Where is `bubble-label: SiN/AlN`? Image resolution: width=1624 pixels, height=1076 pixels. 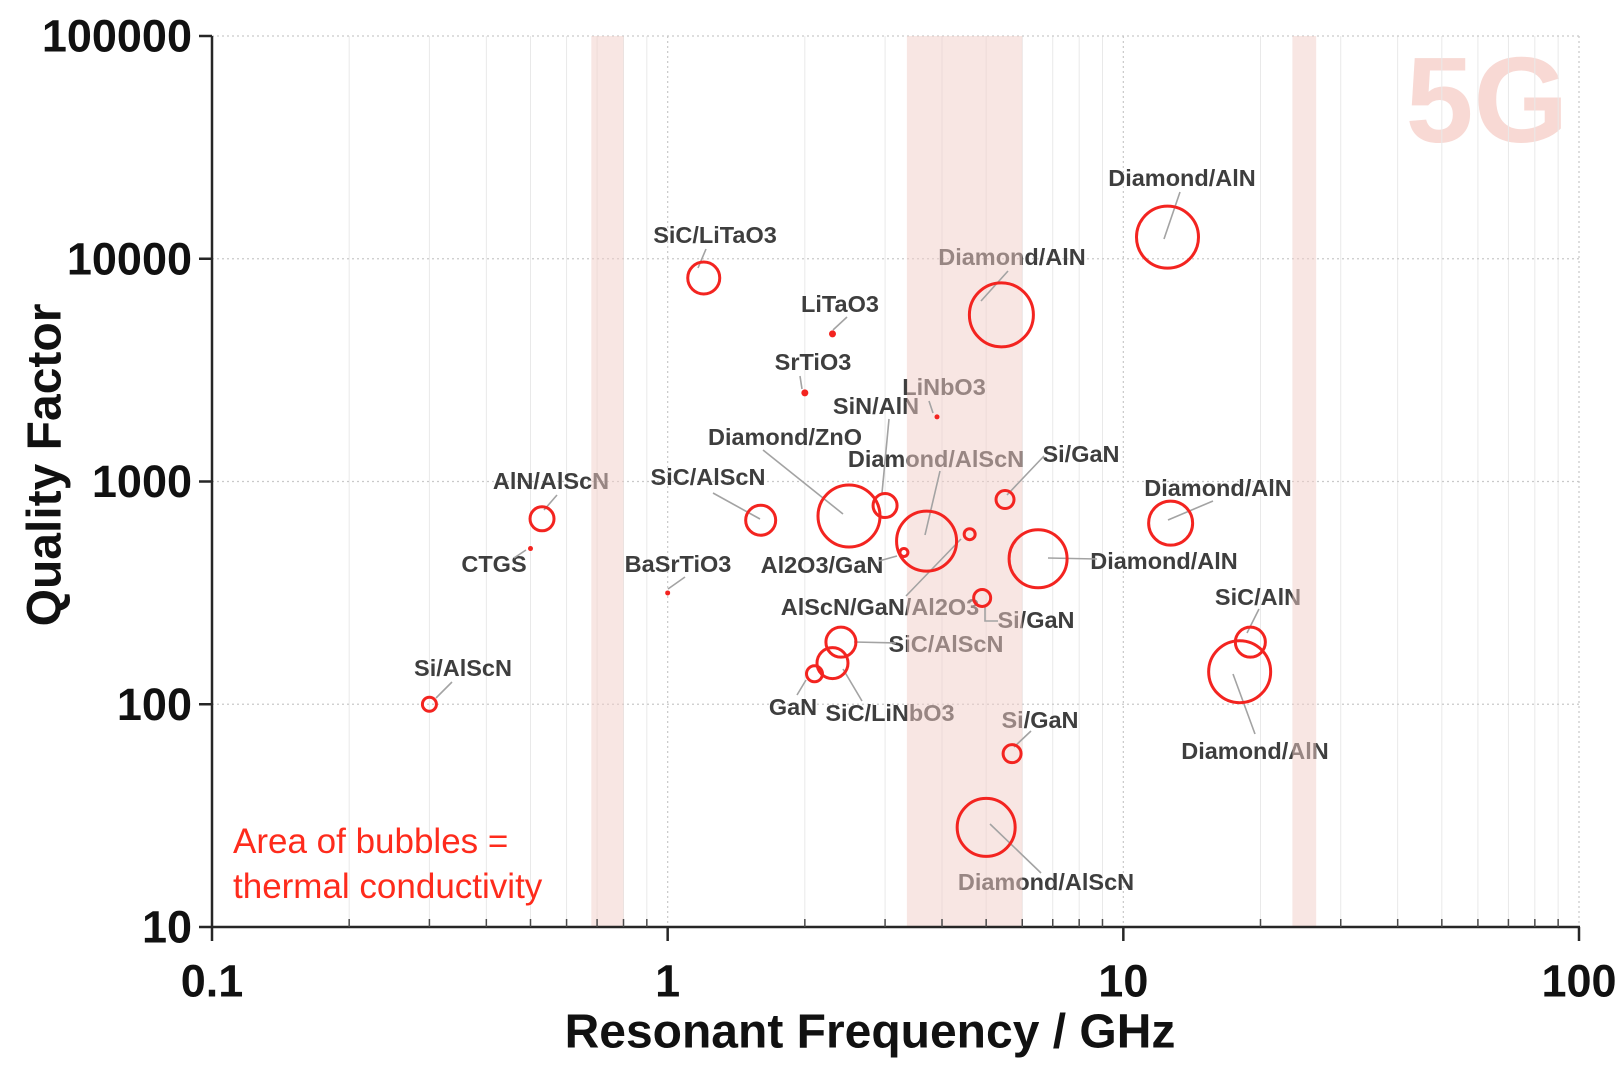 bubble-label: SiN/AlN is located at coordinates (876, 406).